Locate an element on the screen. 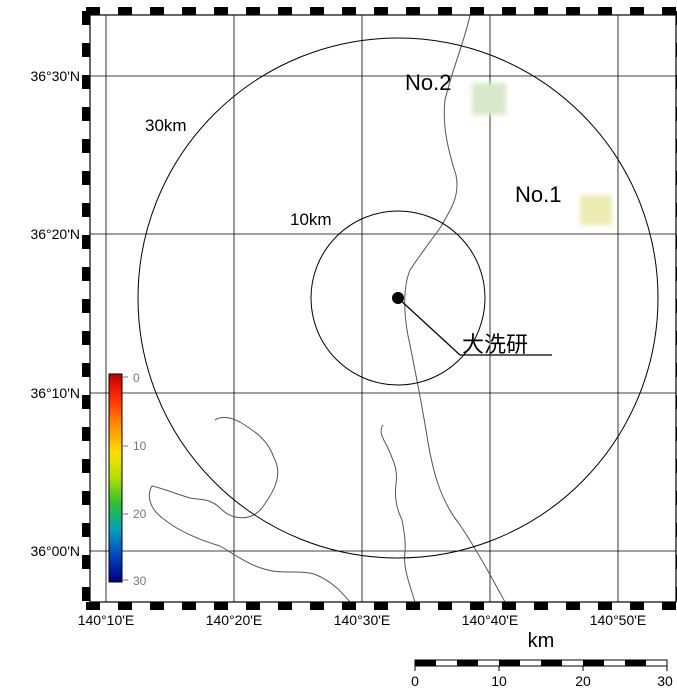 Image resolution: width=677 pixels, height=690 pixels. colorbar-tick-20: 20 is located at coordinates (140, 514).